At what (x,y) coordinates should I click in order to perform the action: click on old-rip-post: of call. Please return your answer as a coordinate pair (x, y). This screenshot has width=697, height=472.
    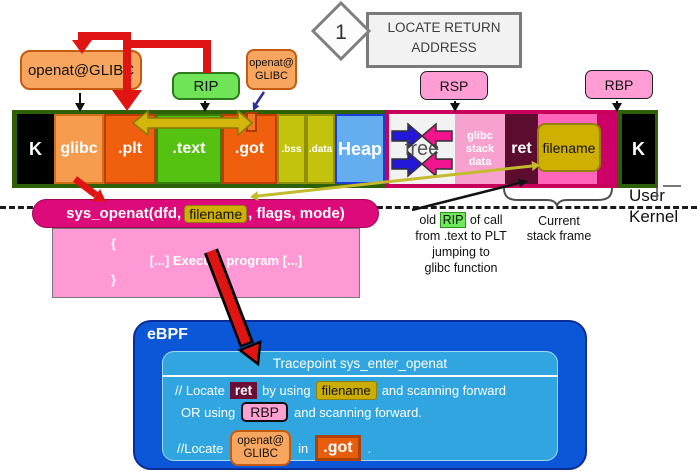
    Looking at the image, I should click on (484, 220).